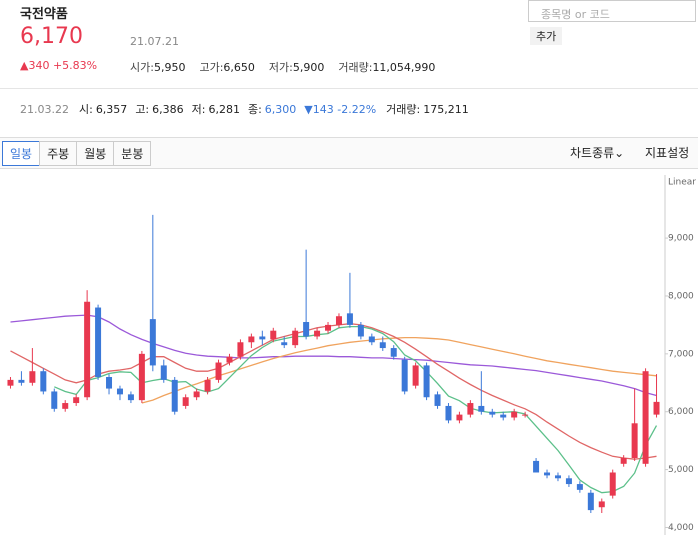 Image resolution: width=698 pixels, height=535 pixels. What do you see at coordinates (44, 109) in the screenshot?
I see `daily-date: 21.03.22` at bounding box center [44, 109].